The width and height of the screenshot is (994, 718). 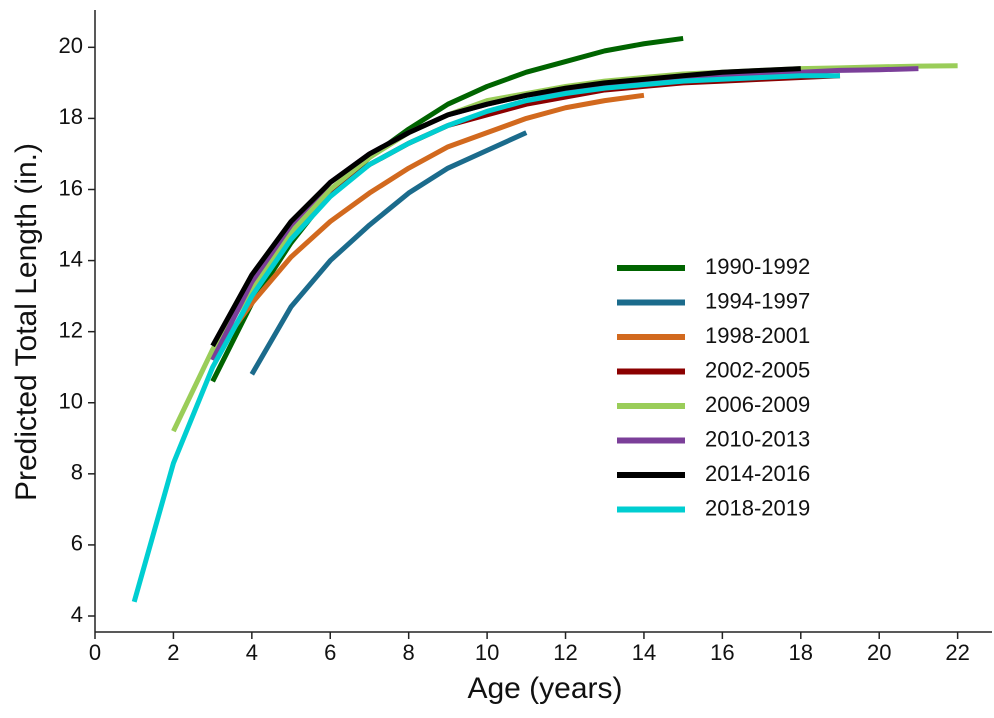 What do you see at coordinates (722, 652) in the screenshot?
I see `x-tick-label: 16` at bounding box center [722, 652].